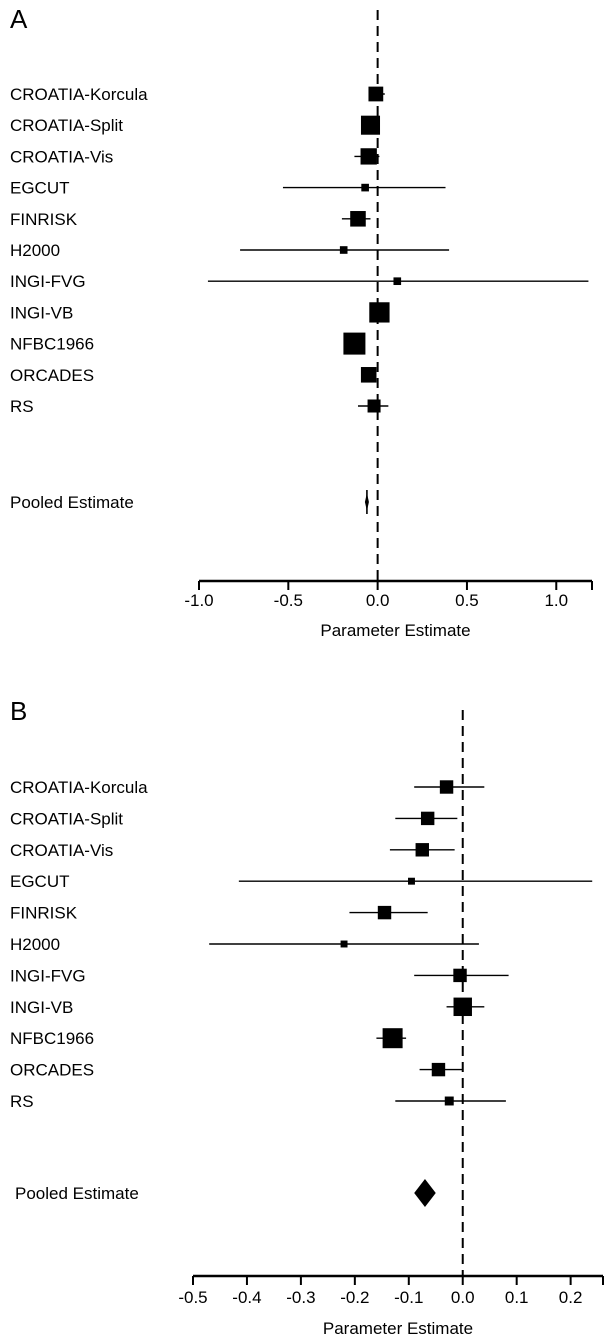  What do you see at coordinates (18, 711) in the screenshot?
I see `panel-letter: B` at bounding box center [18, 711].